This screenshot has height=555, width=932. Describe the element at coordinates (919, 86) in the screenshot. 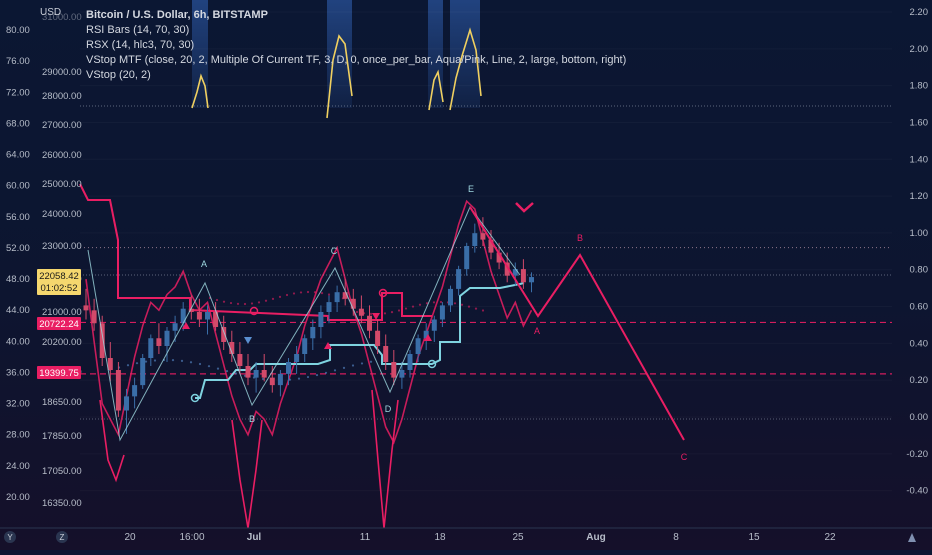

I see `right-axis-label-11: 1.80` at that location.